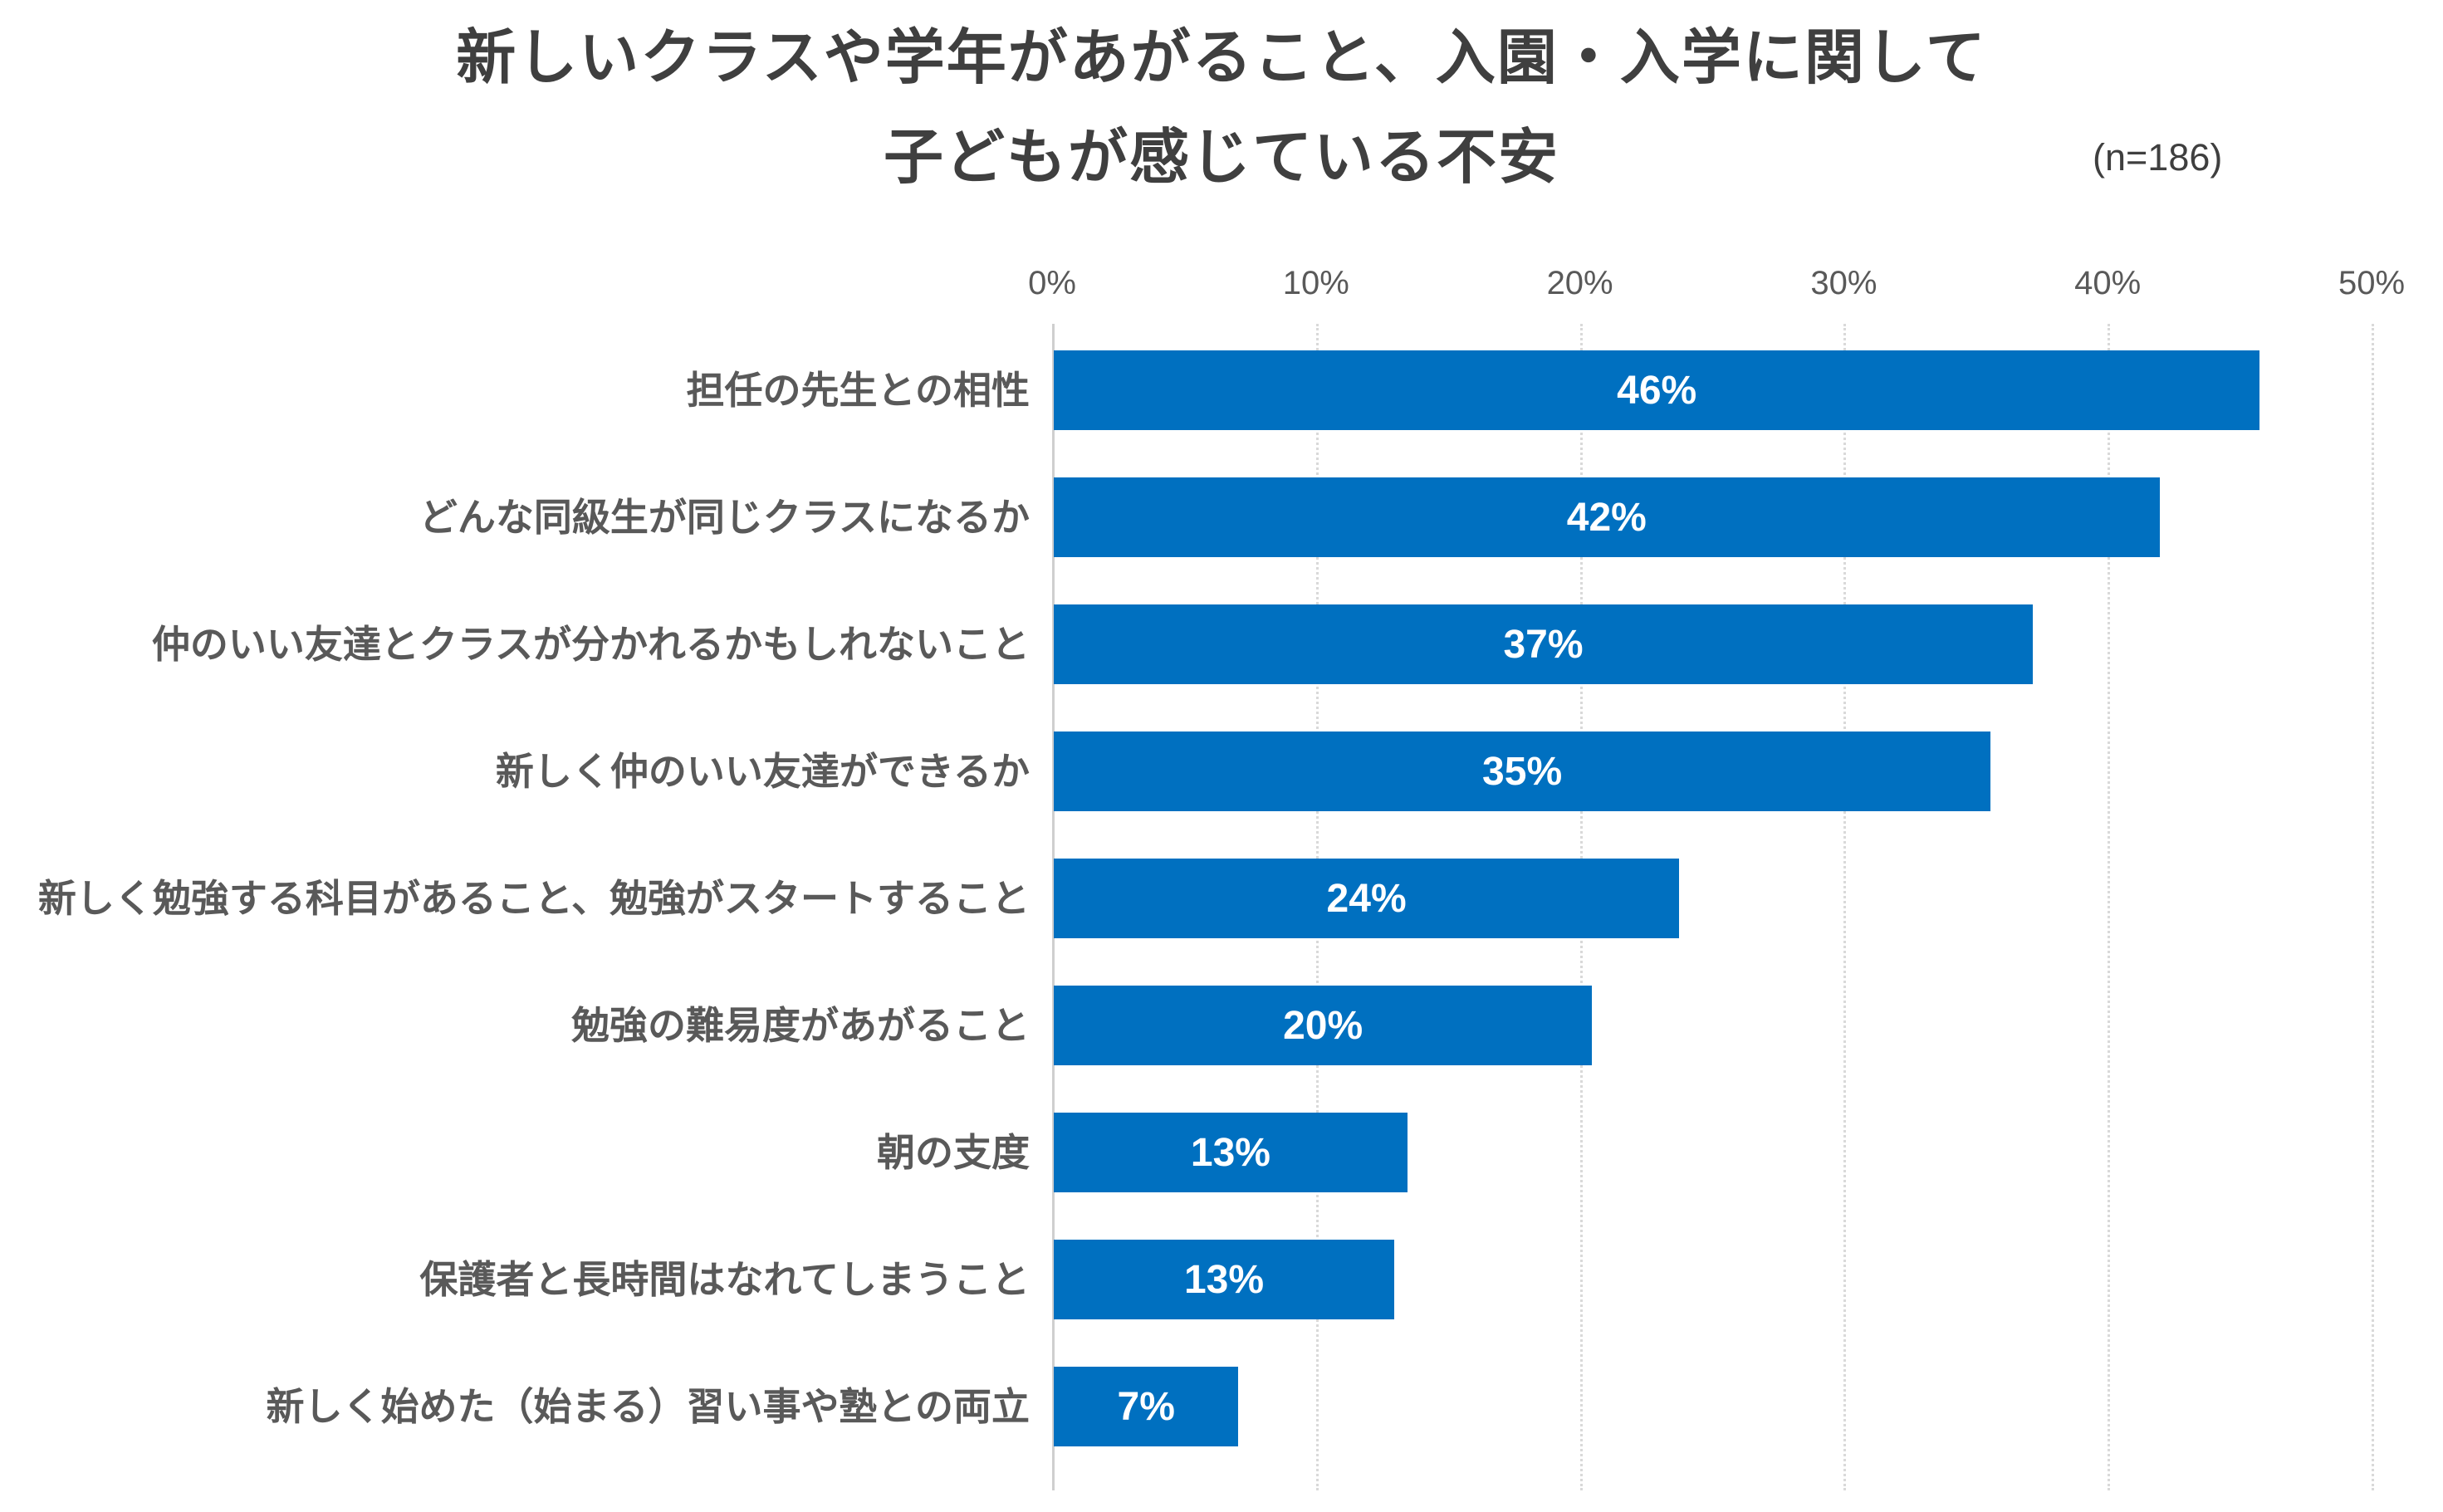 This screenshot has width=2443, height=1512. I want to click on x-tick-label: 50%, so click(2372, 283).